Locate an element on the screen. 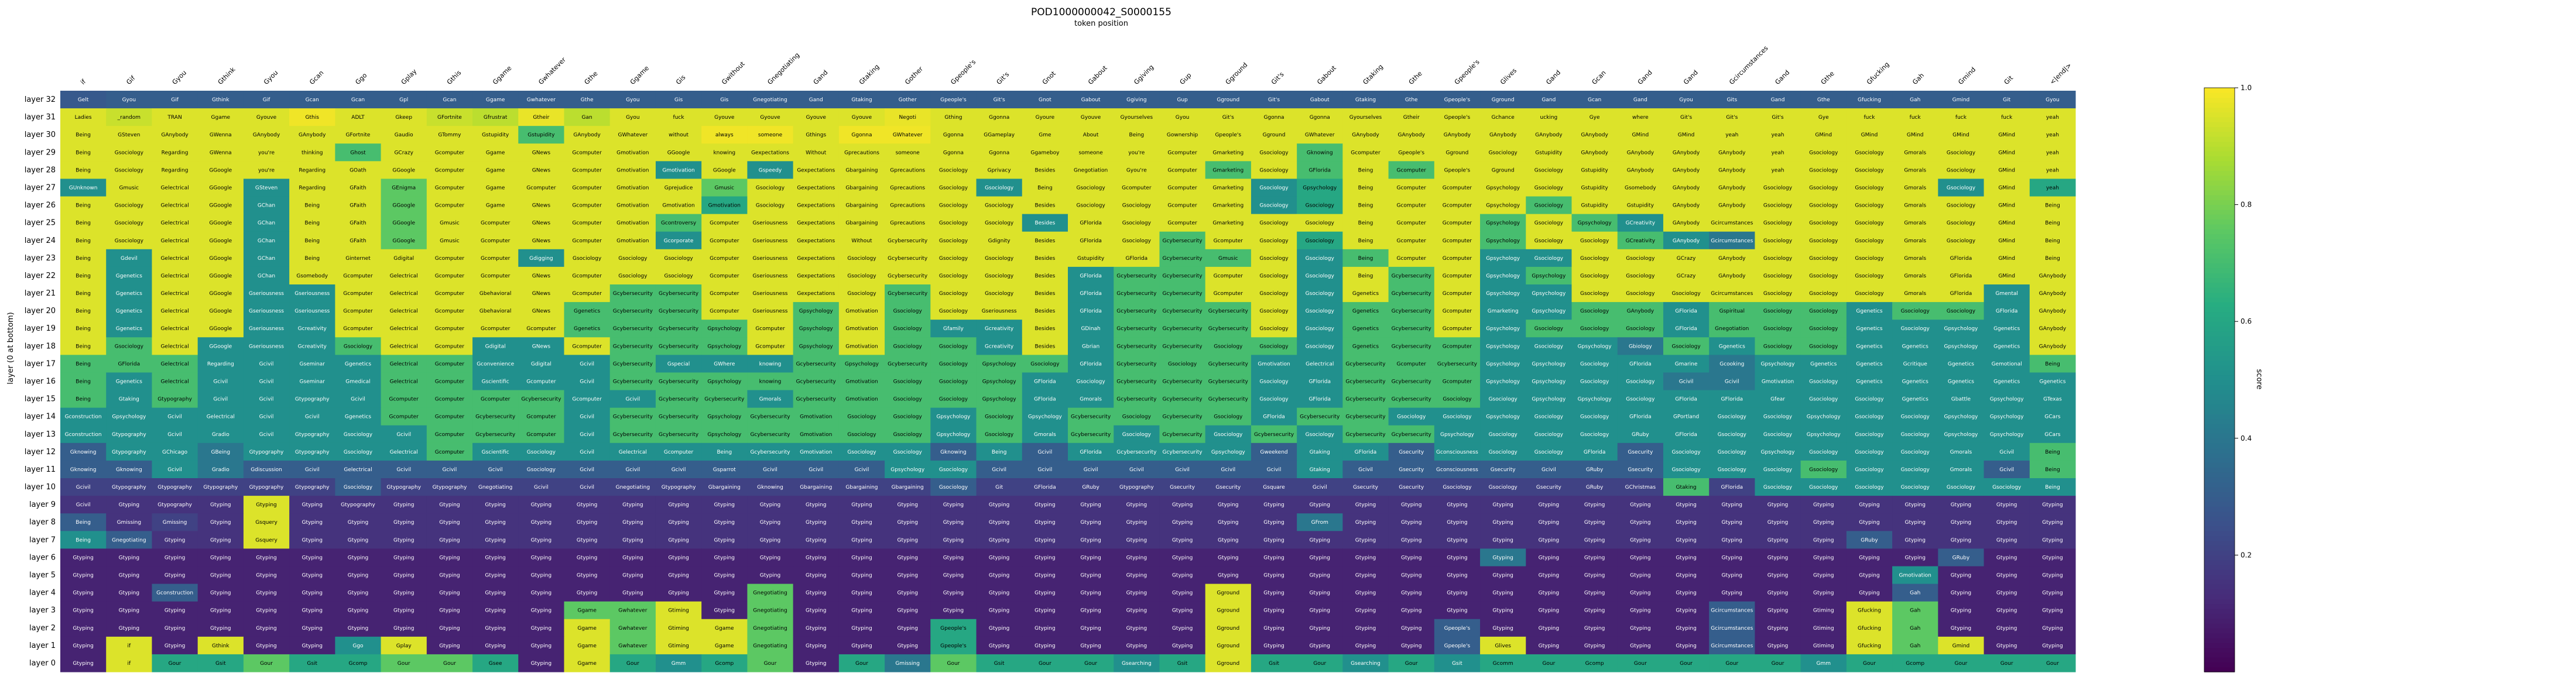 Image resolution: width=2576 pixels, height=676 pixels. cell-label: Being is located at coordinates (83, 224).